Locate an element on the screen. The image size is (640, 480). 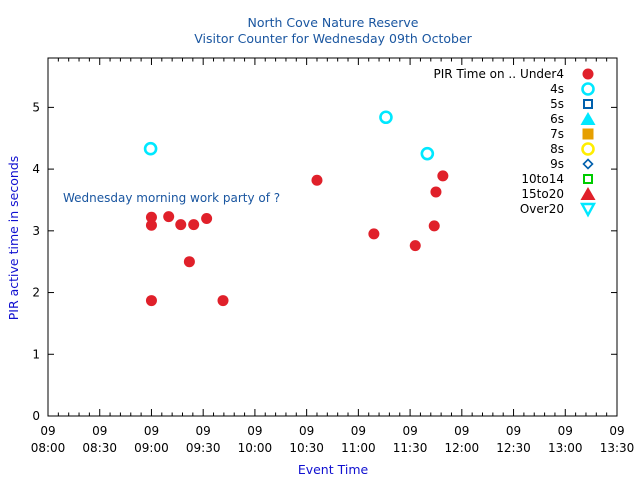
legend-label: Under4 is located at coordinates (542, 74).